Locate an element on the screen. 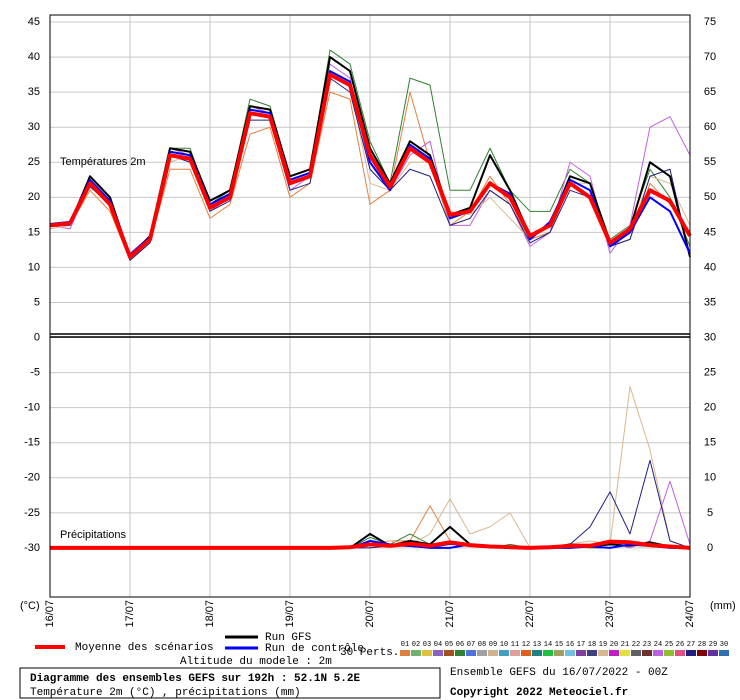 This screenshot has height=700, width=740. y-tick-label: -15 is located at coordinates (32, 443).